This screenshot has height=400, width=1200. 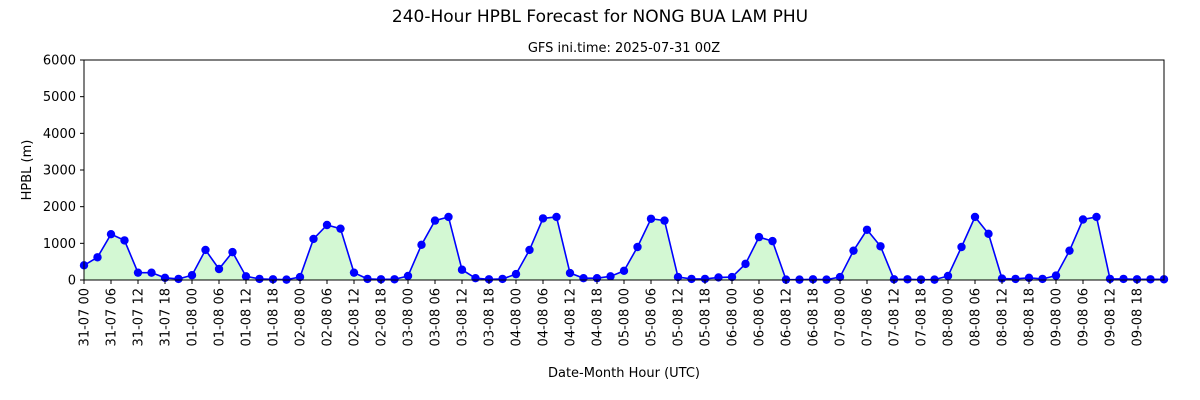 What do you see at coordinates (59, 61) in the screenshot?
I see `y-tick-label: 6000` at bounding box center [59, 61].